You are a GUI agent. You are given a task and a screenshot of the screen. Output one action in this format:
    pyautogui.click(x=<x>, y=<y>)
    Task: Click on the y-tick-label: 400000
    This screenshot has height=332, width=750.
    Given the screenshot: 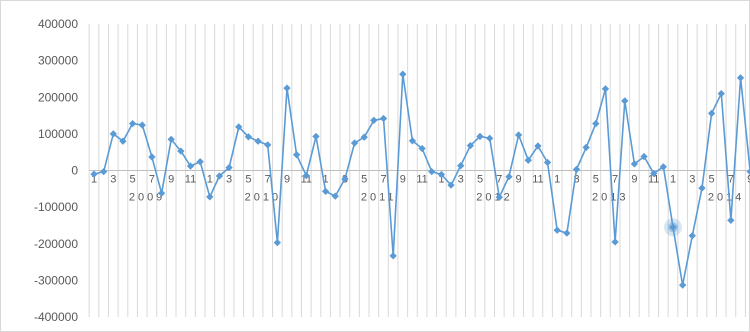 What is the action you would take?
    pyautogui.click(x=58, y=24)
    